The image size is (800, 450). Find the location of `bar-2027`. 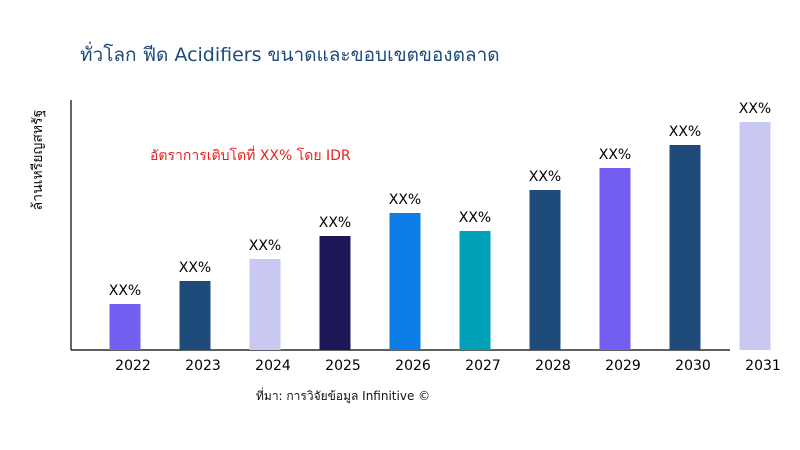

bar-2027 is located at coordinates (475, 290).